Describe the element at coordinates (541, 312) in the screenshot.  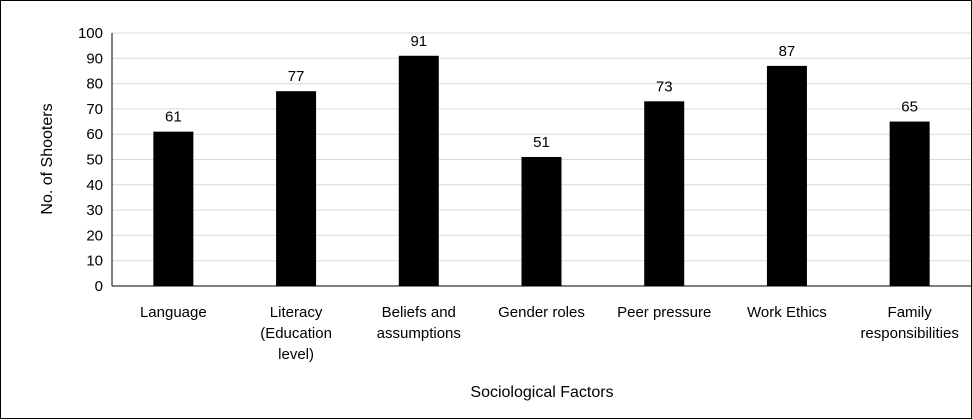
I see `x-category-label: Gender roles` at that location.